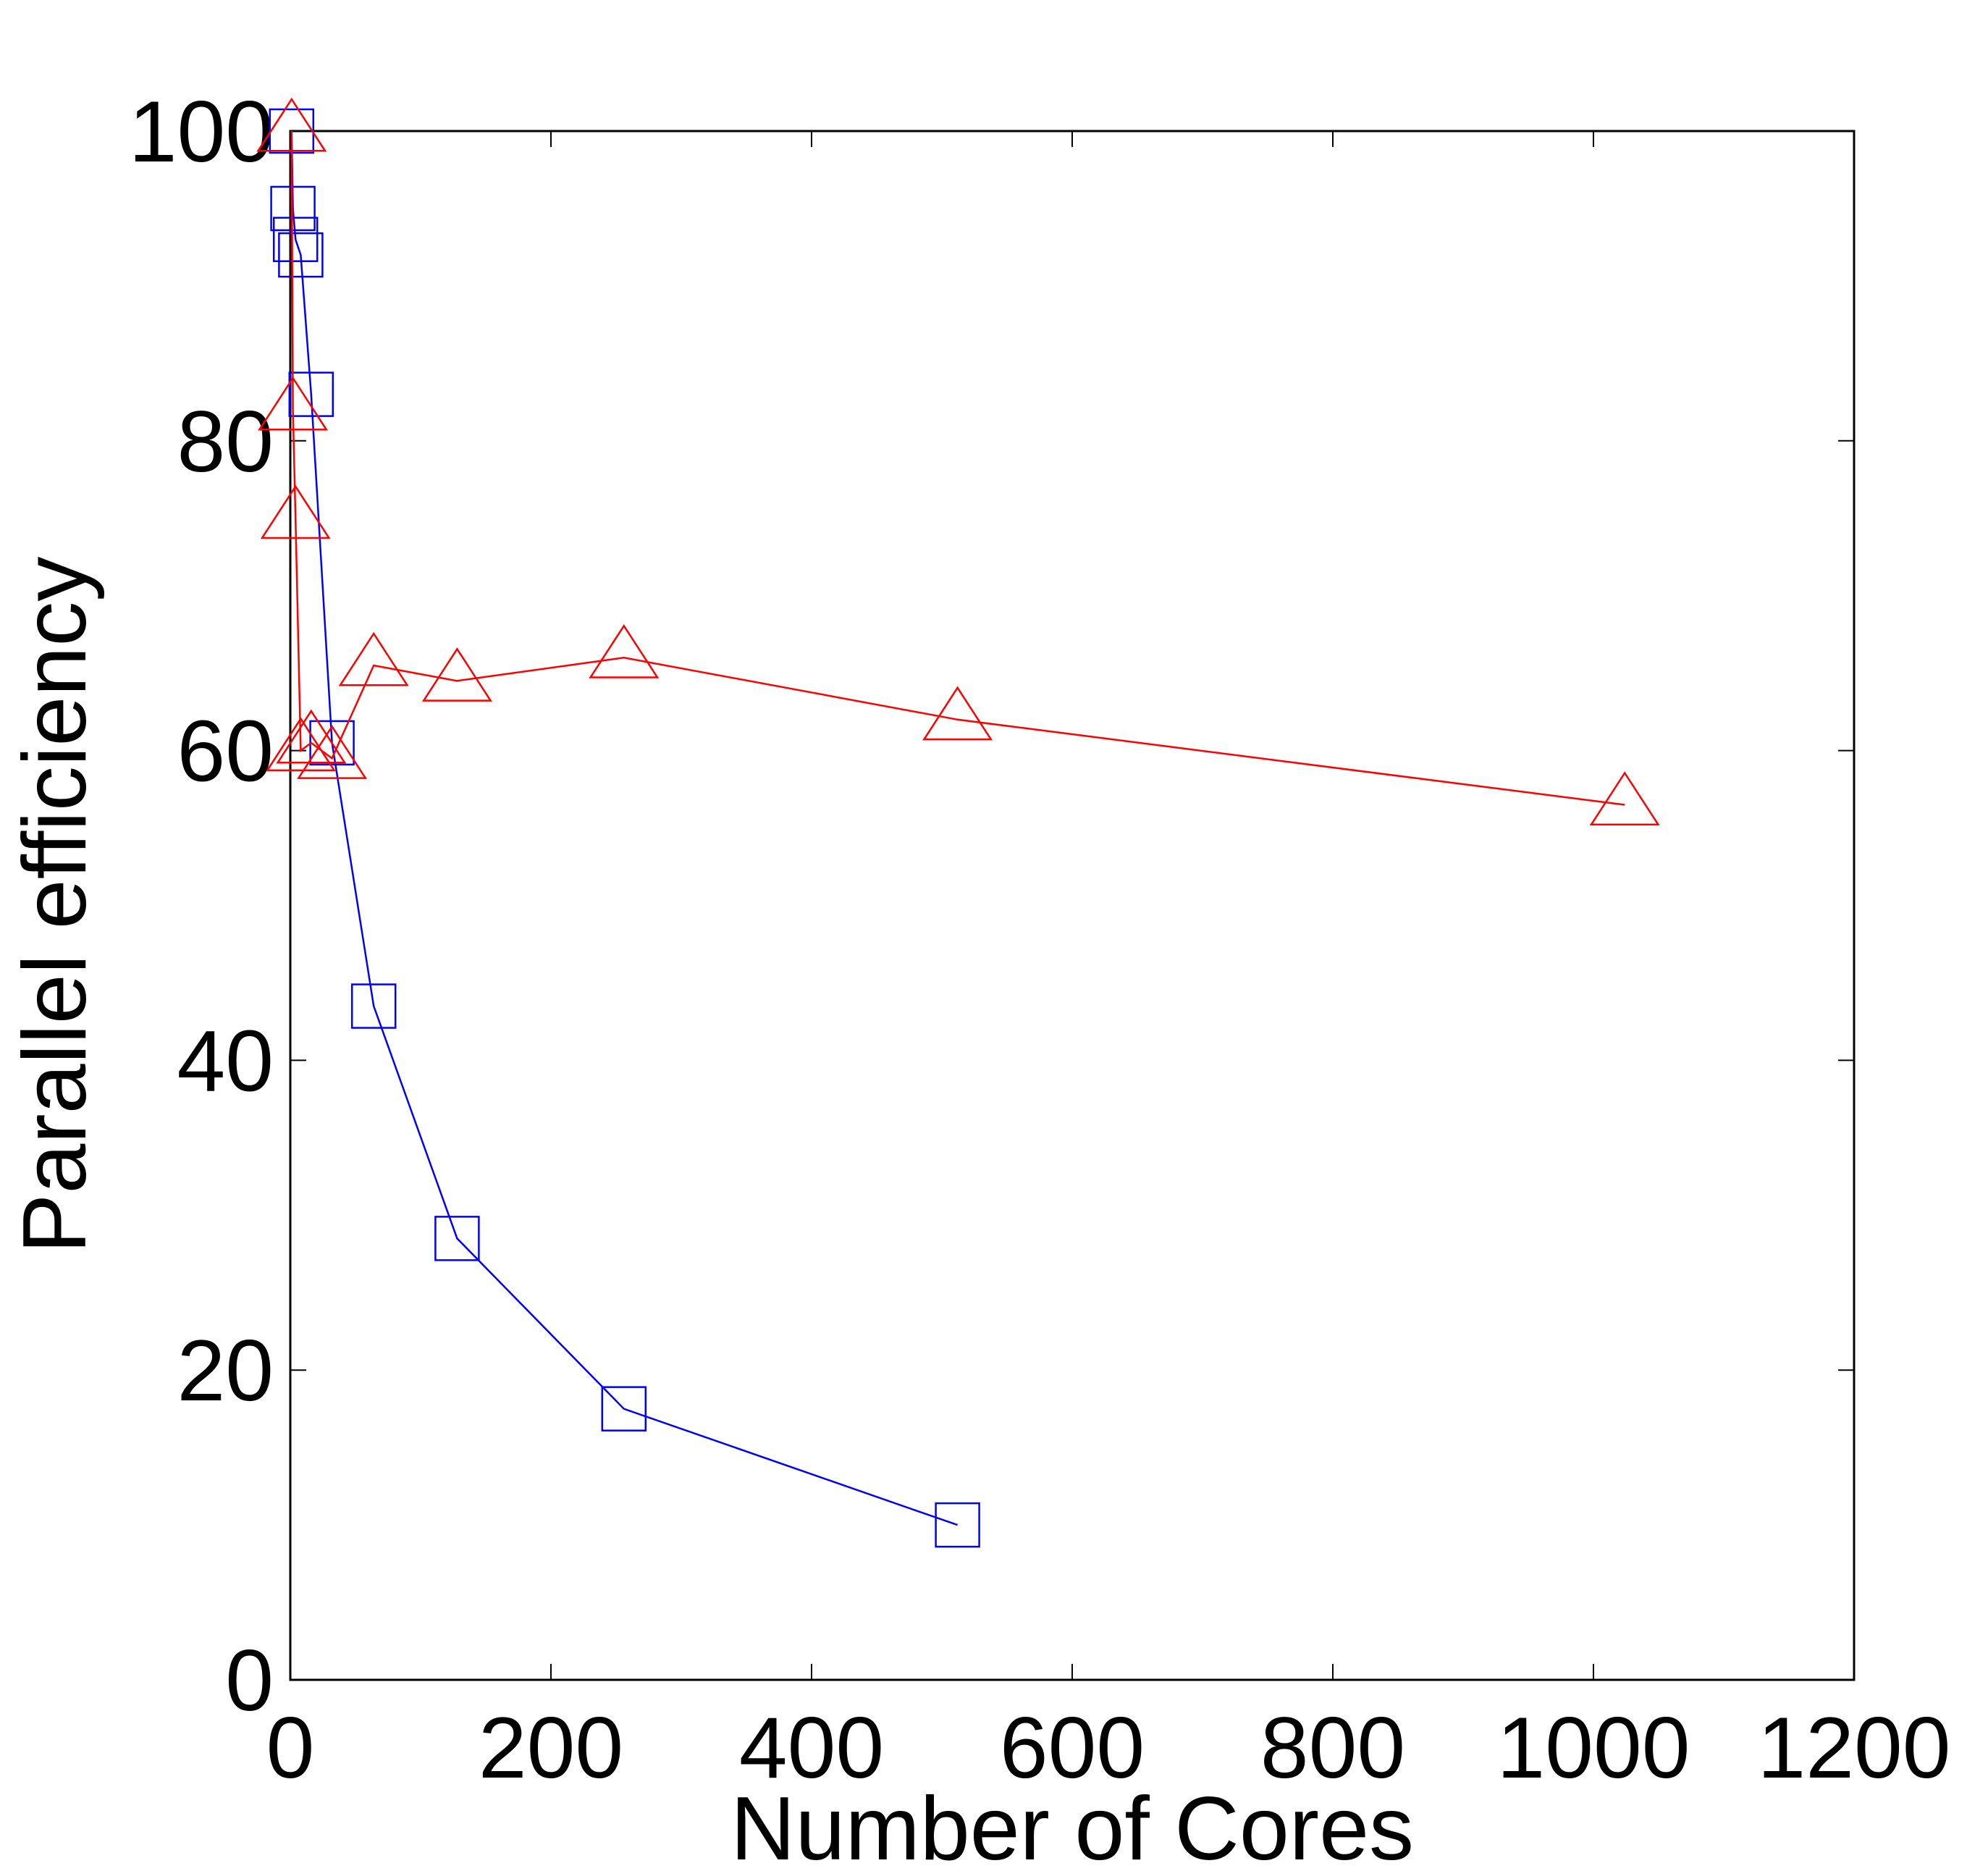 This screenshot has width=1988, height=1871. What do you see at coordinates (249, 1680) in the screenshot?
I see `y-tick-label: 0` at bounding box center [249, 1680].